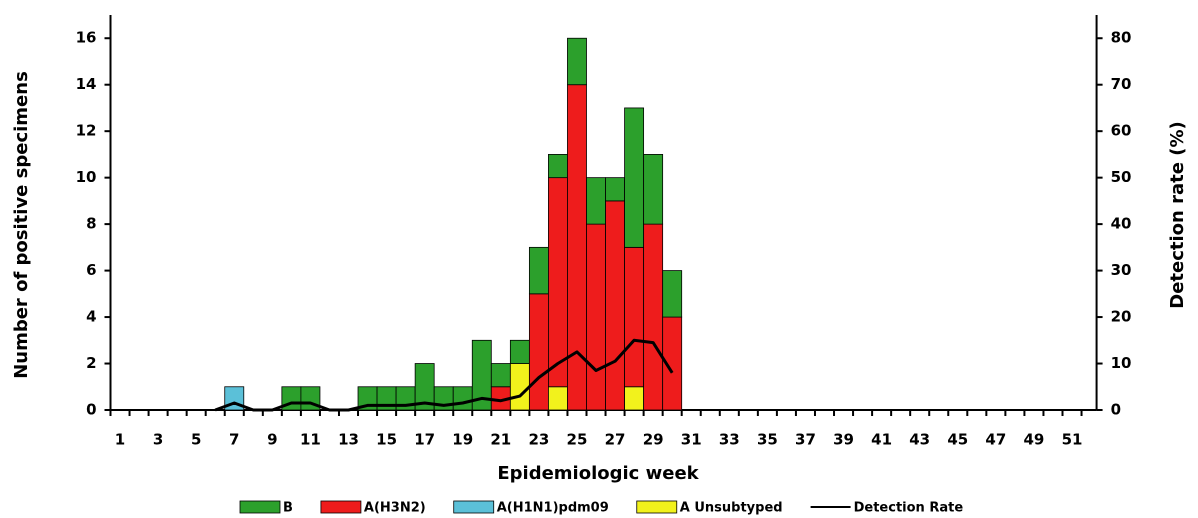  What do you see at coordinates (424, 440) in the screenshot?
I see `x-tick-label: 17` at bounding box center [424, 440].